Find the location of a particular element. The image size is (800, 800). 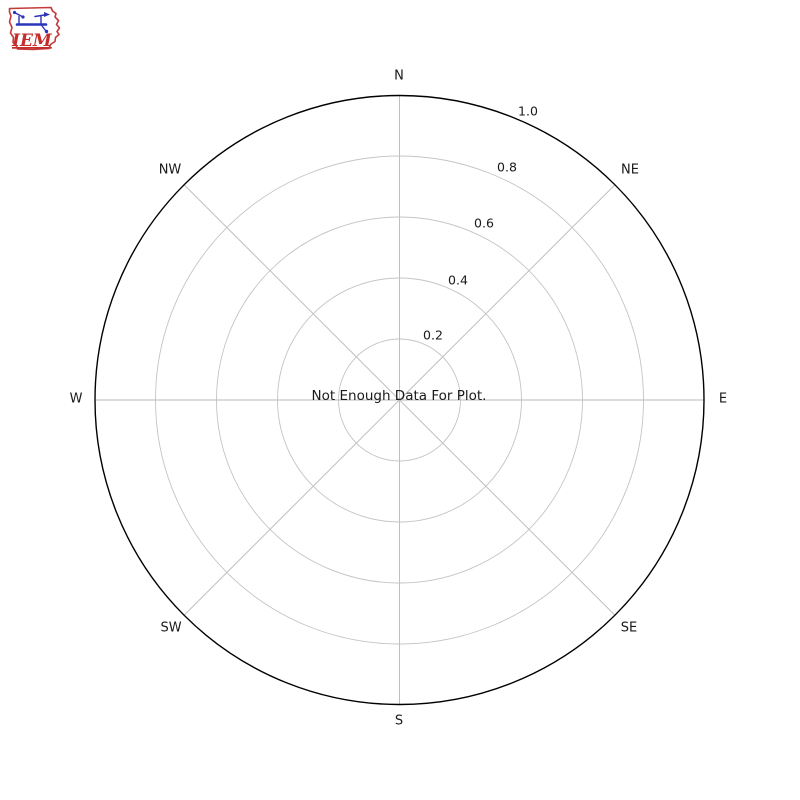

direction-label-s: S is located at coordinates (399, 721).